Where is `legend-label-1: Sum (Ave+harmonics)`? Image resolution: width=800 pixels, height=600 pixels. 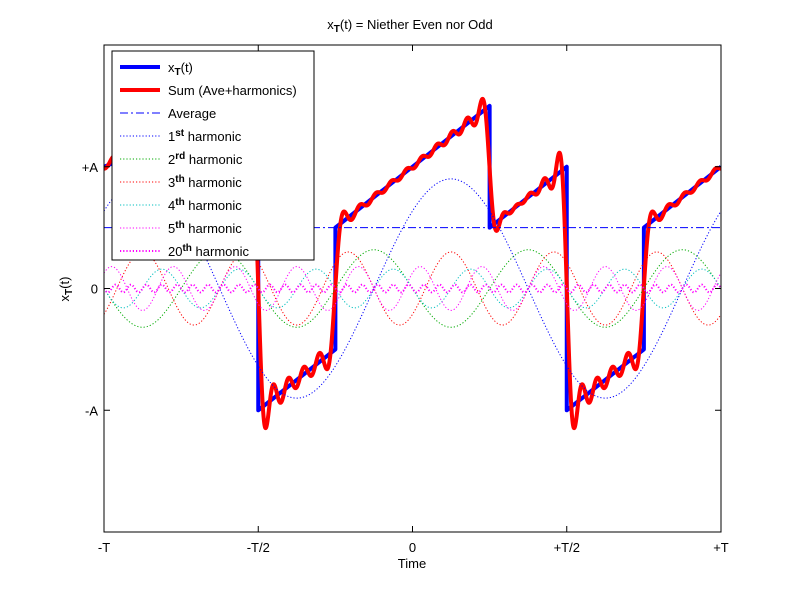
legend-label-1: Sum (Ave+harmonics) is located at coordinates (232, 90).